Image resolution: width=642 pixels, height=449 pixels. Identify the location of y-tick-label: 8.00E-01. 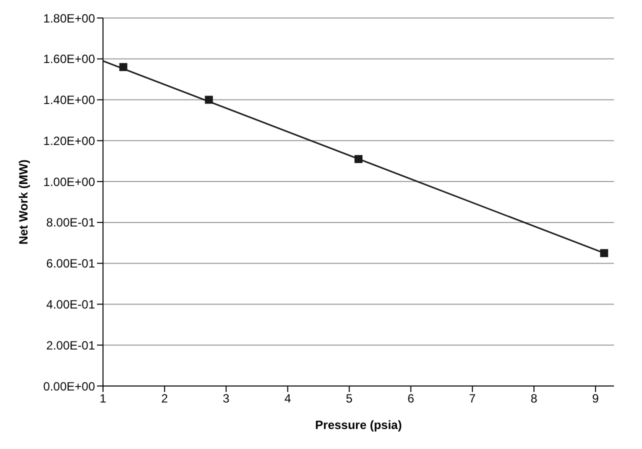
(71, 223).